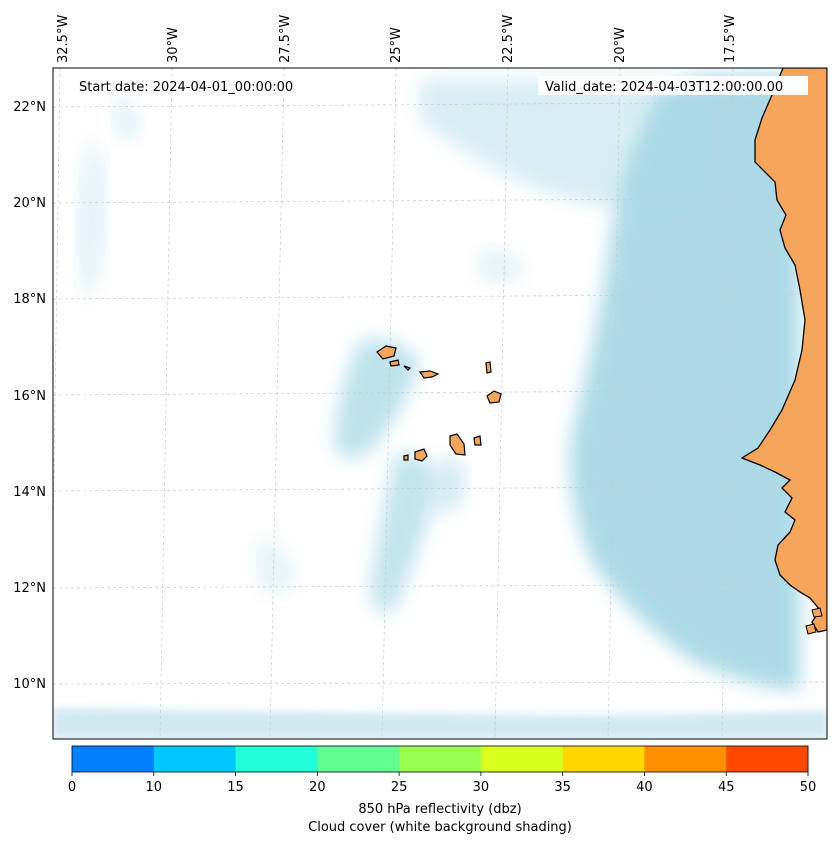  I want to click on bijagos-islands, so click(814, 621).